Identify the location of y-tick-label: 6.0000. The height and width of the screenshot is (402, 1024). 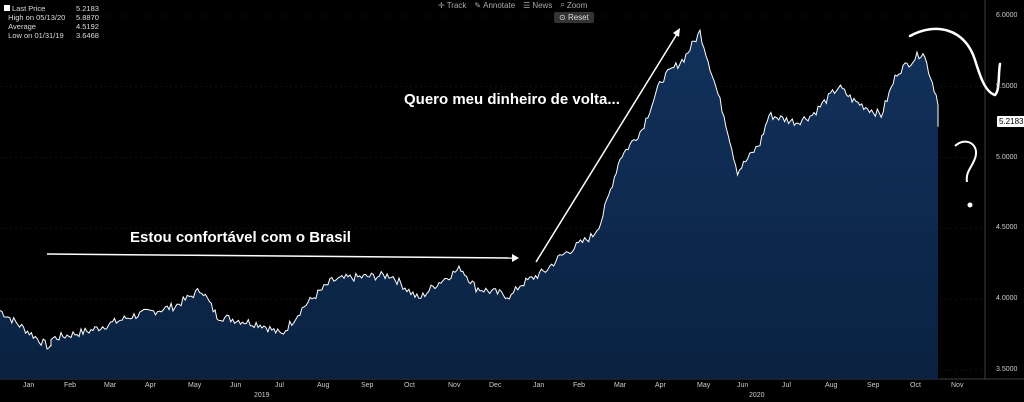
(1007, 15).